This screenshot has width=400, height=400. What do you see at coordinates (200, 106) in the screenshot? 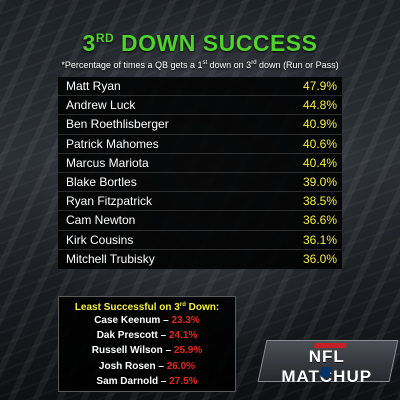
I see `leader-row: Andrew Luck 44.8%` at bounding box center [200, 106].